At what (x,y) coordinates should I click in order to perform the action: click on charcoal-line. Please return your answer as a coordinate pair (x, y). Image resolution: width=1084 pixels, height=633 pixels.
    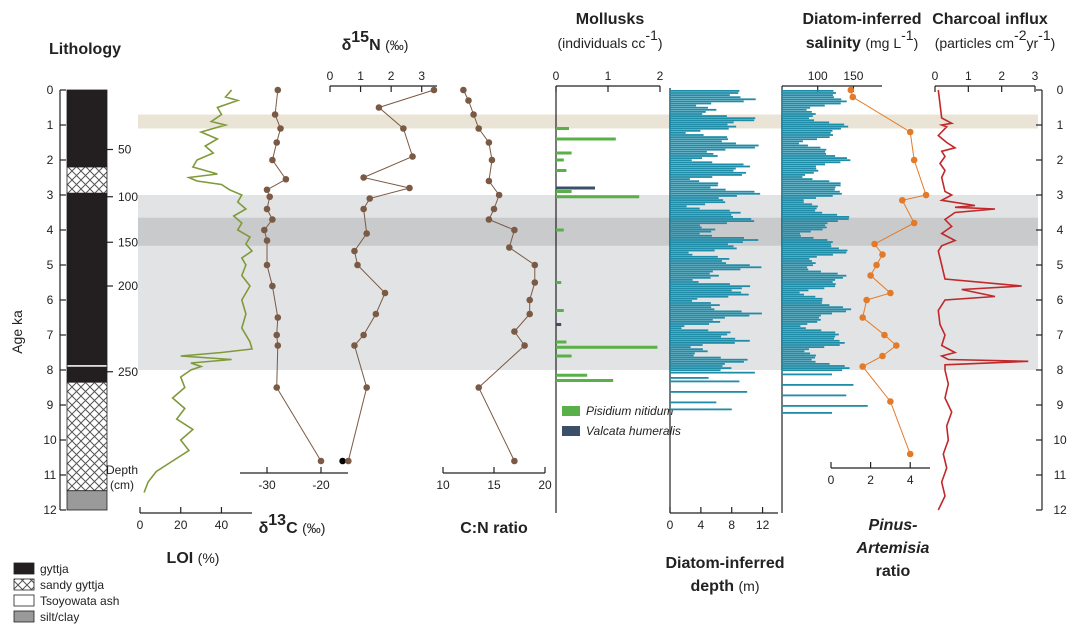
    Looking at the image, I should click on (983, 300).